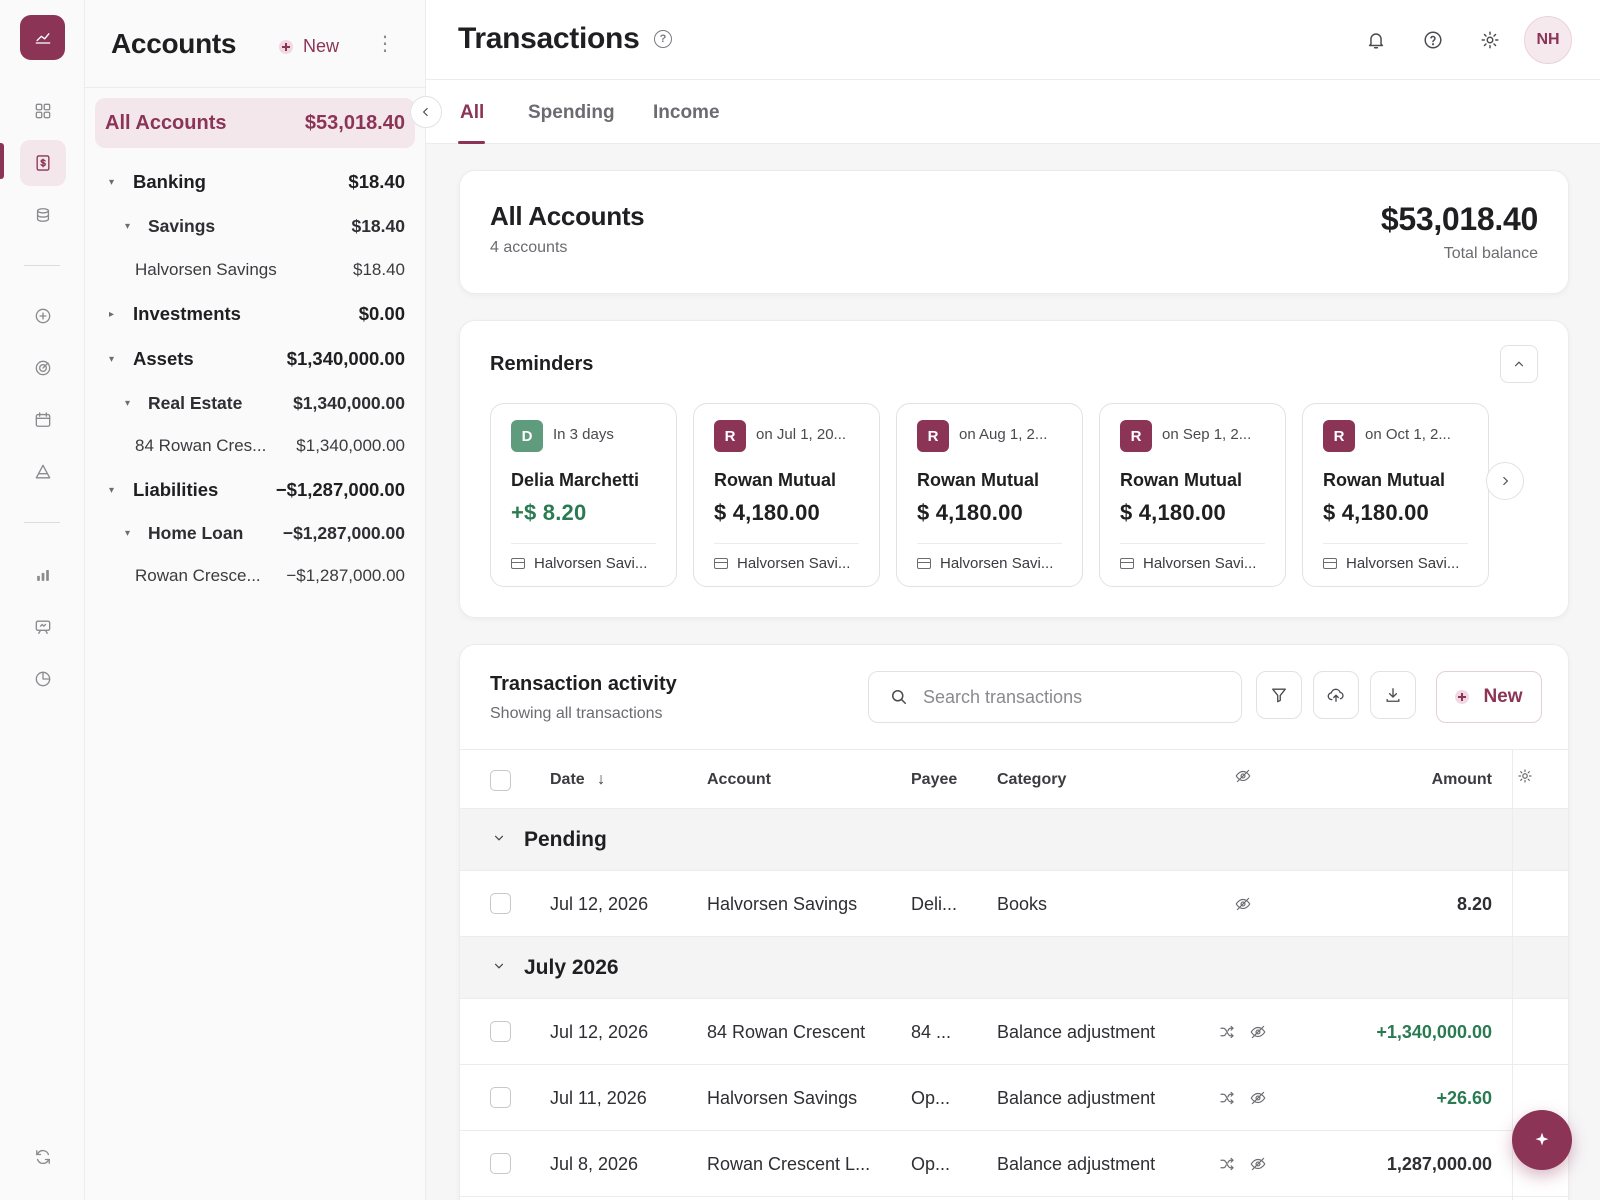  What do you see at coordinates (255, 403) in the screenshot?
I see `account-tree-item: ▾ Real Estate $1,340,000.00` at bounding box center [255, 403].